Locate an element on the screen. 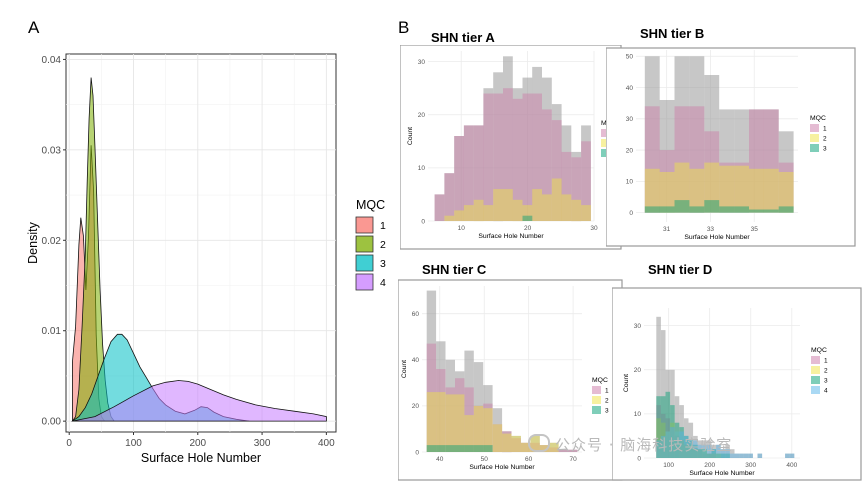 Image resolution: width=865 pixels, height=481 pixels. tier-a-title: SHN tier A is located at coordinates (463, 37).